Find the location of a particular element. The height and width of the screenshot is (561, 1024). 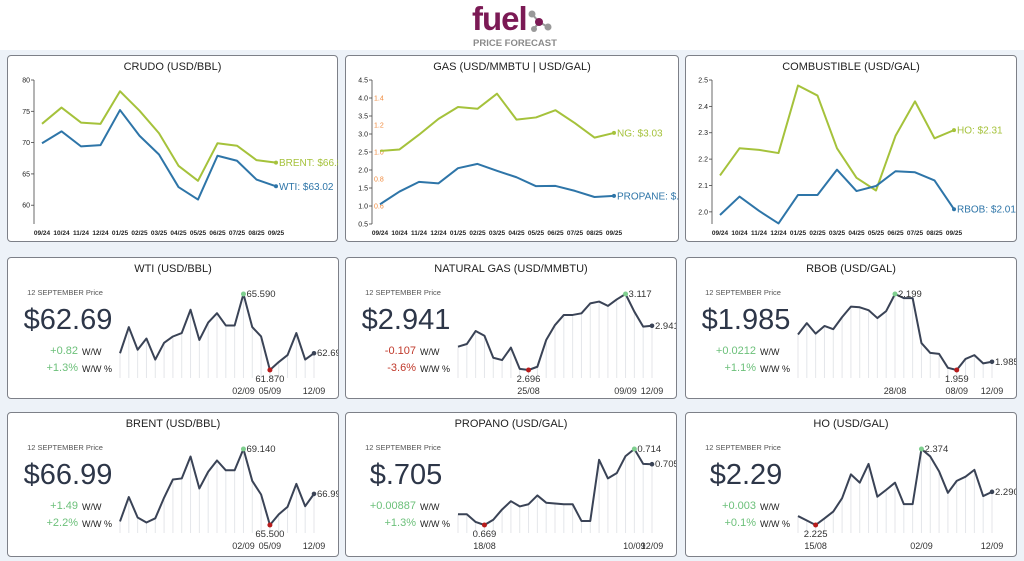

min-value-label: 2.225 is located at coordinates (816, 534).